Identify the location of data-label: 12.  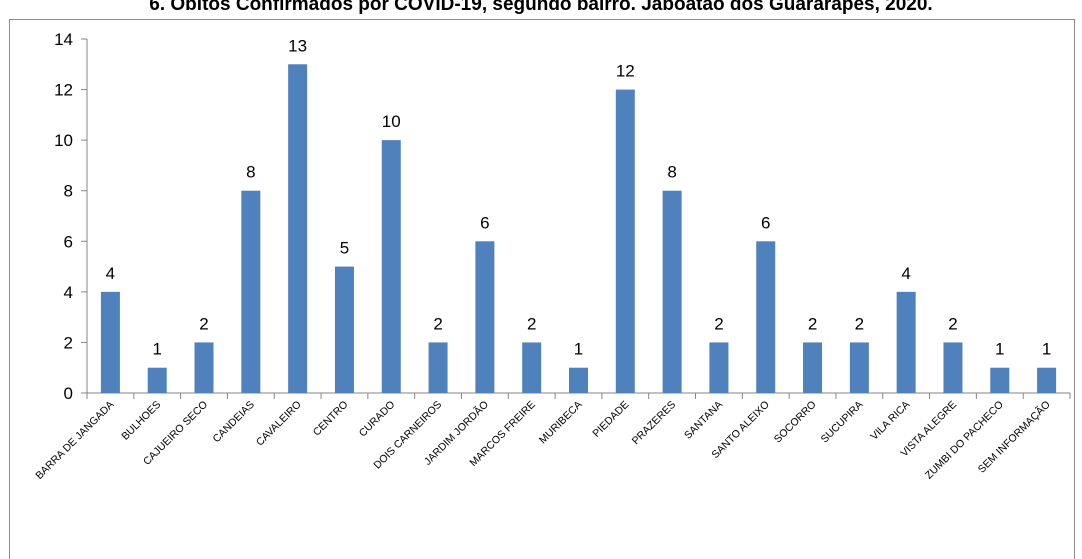
(625, 71).